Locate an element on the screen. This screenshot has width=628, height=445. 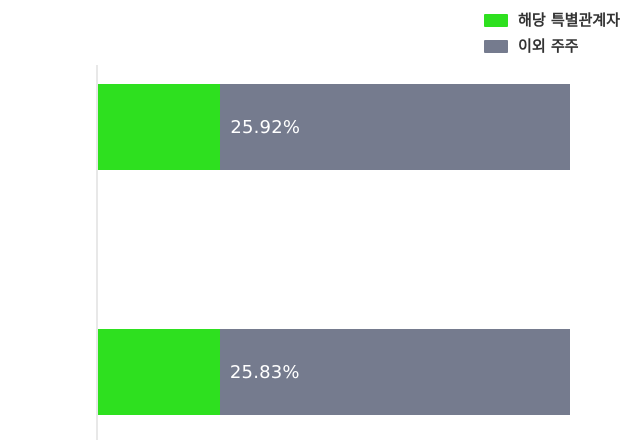
category-axis-line is located at coordinates (97, 252).